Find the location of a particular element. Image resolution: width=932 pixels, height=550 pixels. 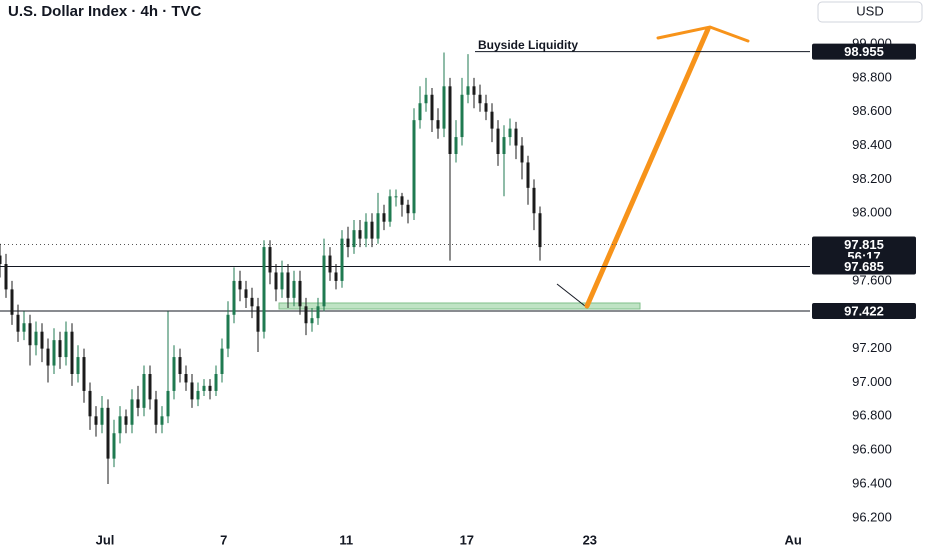

price-label: 98.955 is located at coordinates (864, 51).